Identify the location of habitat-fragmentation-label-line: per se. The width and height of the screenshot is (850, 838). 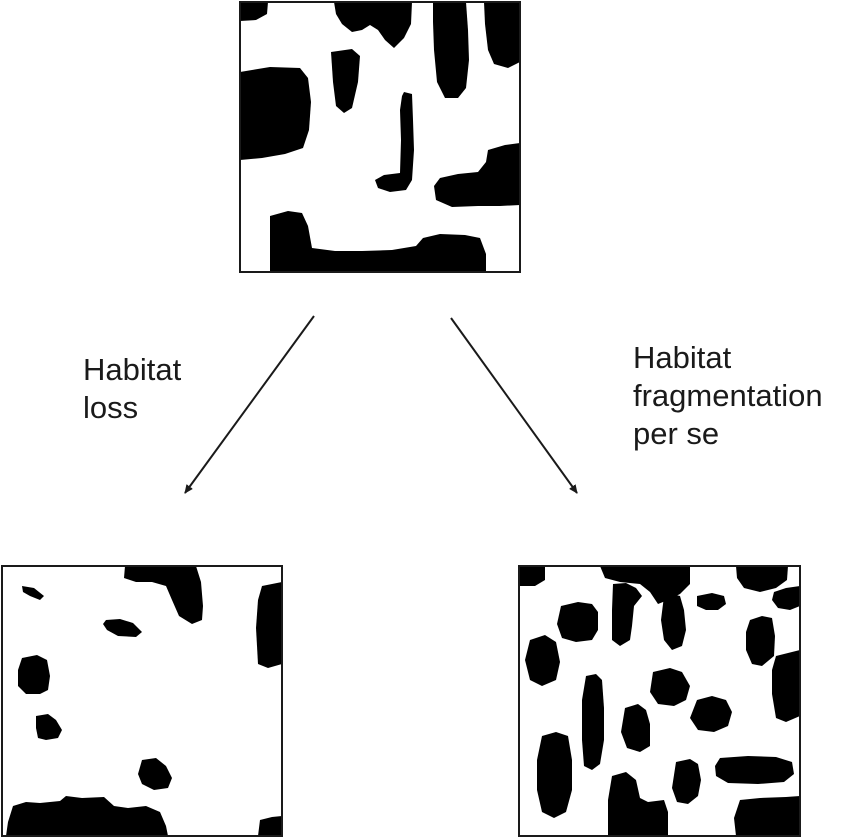
(676, 433).